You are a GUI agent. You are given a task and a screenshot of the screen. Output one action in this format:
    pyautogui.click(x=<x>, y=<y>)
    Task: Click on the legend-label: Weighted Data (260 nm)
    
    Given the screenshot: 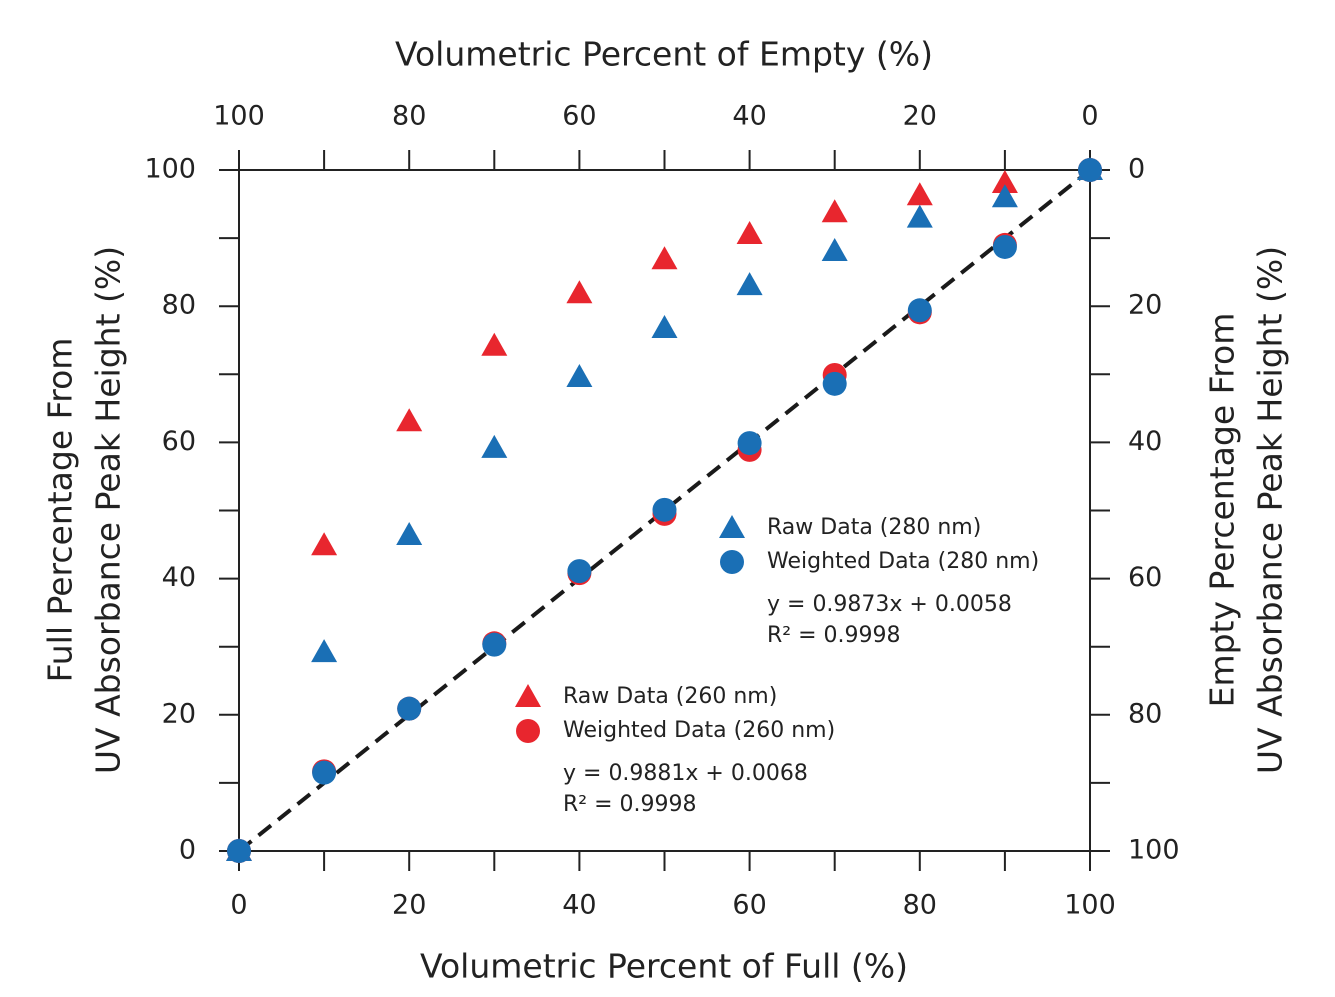 What is the action you would take?
    pyautogui.click(x=699, y=730)
    